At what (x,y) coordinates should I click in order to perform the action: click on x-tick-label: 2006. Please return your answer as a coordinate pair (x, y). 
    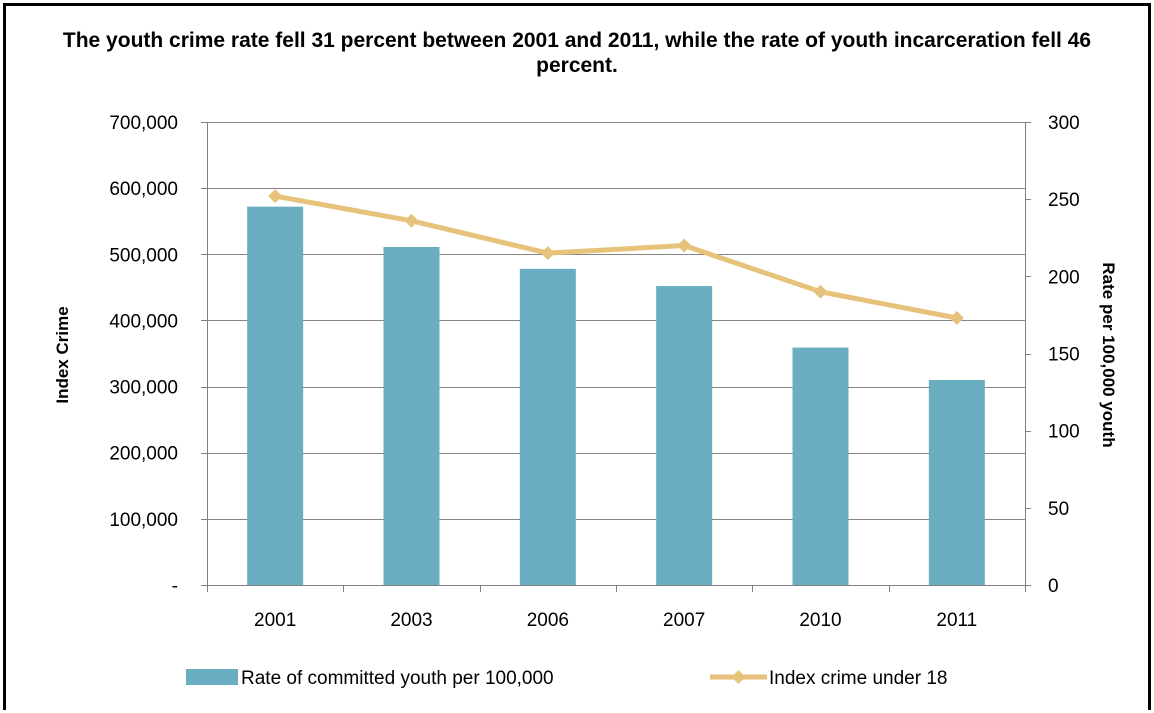
    Looking at the image, I should click on (548, 620).